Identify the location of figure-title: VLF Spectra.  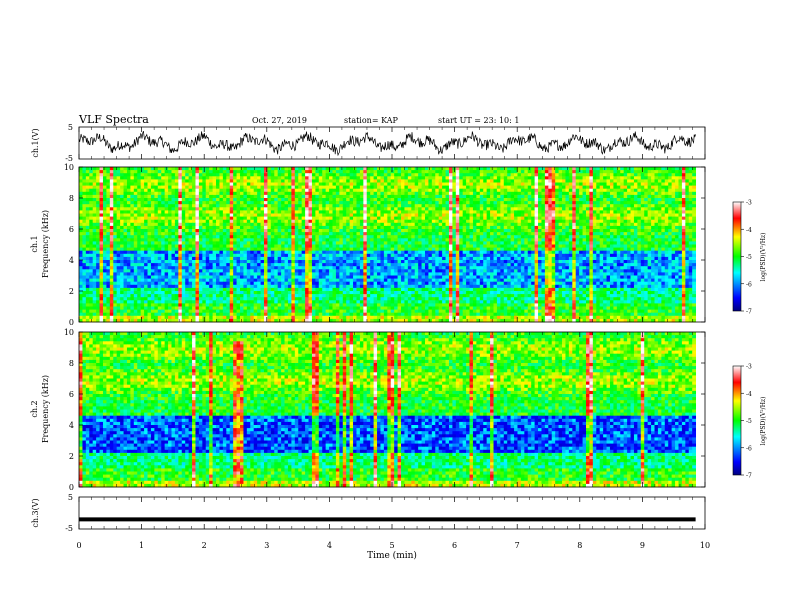
(113, 119).